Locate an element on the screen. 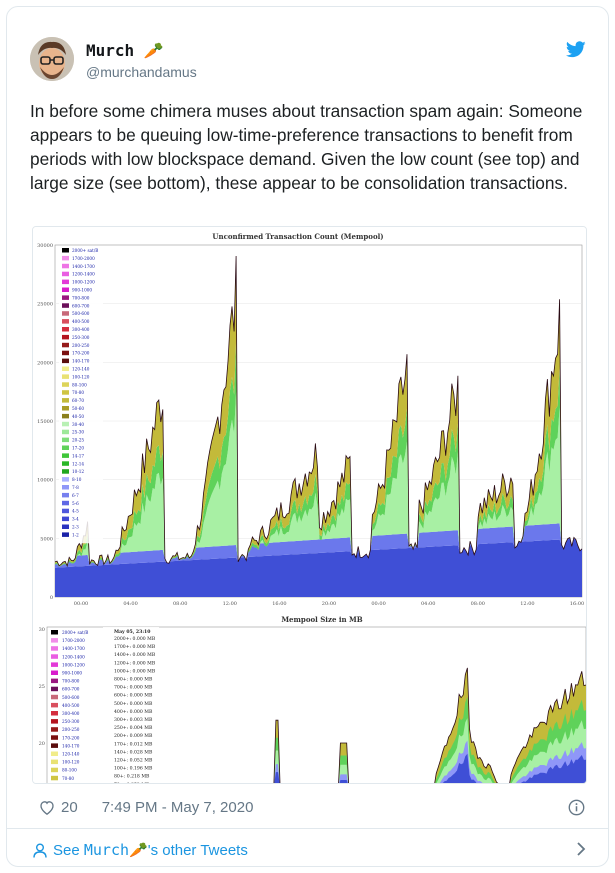  chart1-legend-label: 200-250 is located at coordinates (81, 345).